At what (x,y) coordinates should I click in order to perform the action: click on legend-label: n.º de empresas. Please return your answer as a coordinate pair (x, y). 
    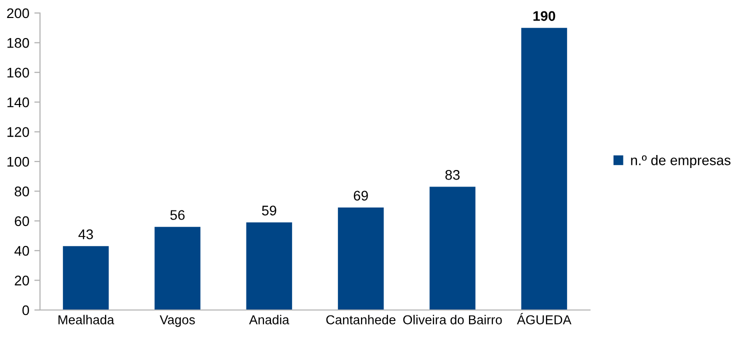
    Looking at the image, I should click on (680, 161).